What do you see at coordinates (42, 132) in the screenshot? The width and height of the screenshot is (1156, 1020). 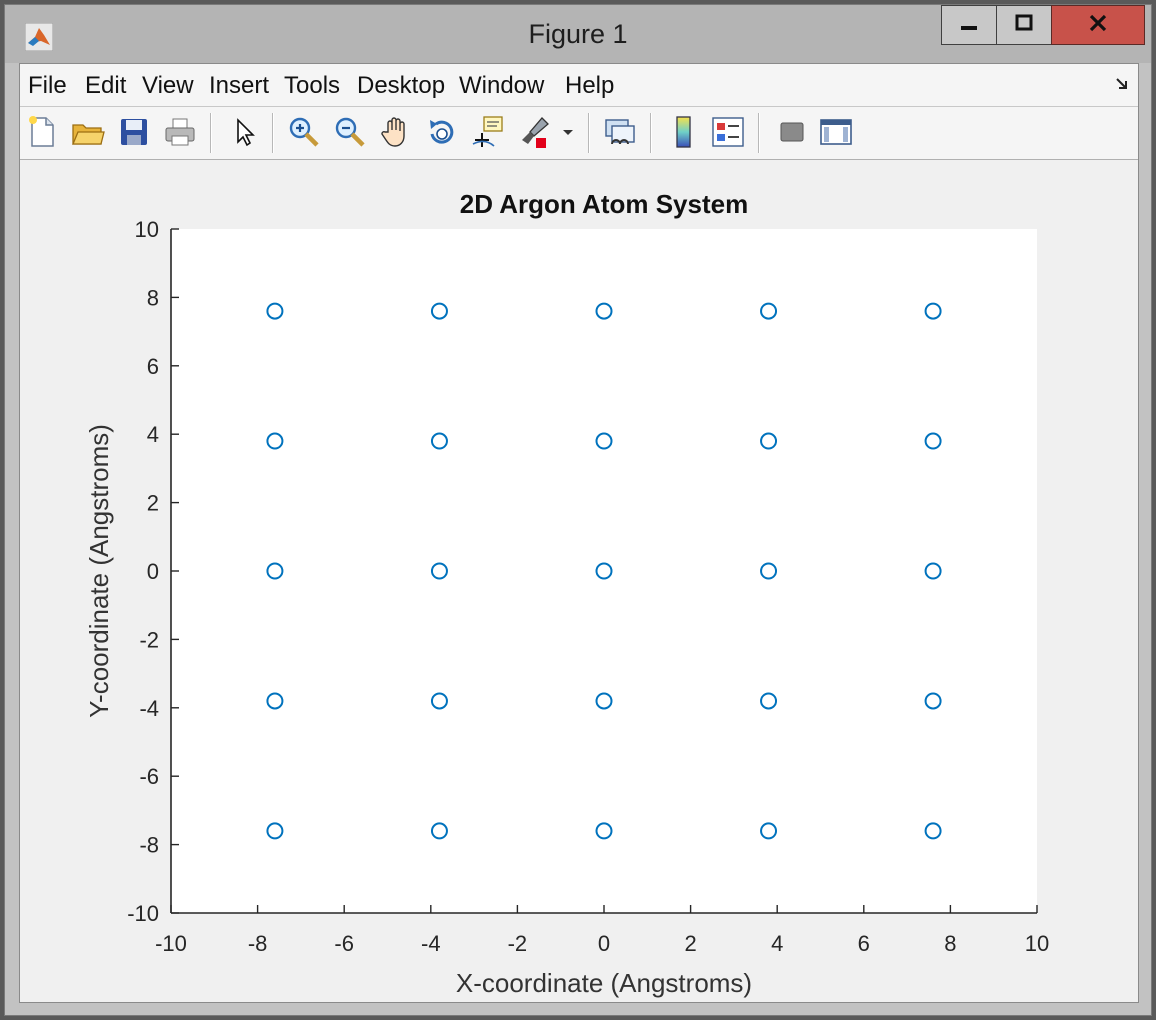 I see `new-file-icon` at bounding box center [42, 132].